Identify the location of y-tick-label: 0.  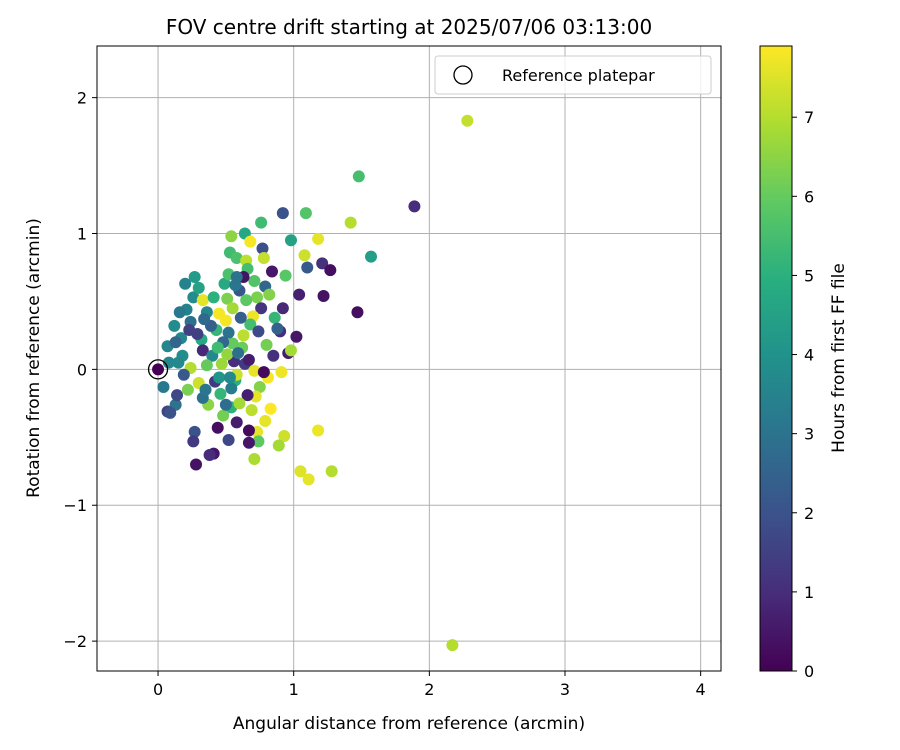
(82, 369).